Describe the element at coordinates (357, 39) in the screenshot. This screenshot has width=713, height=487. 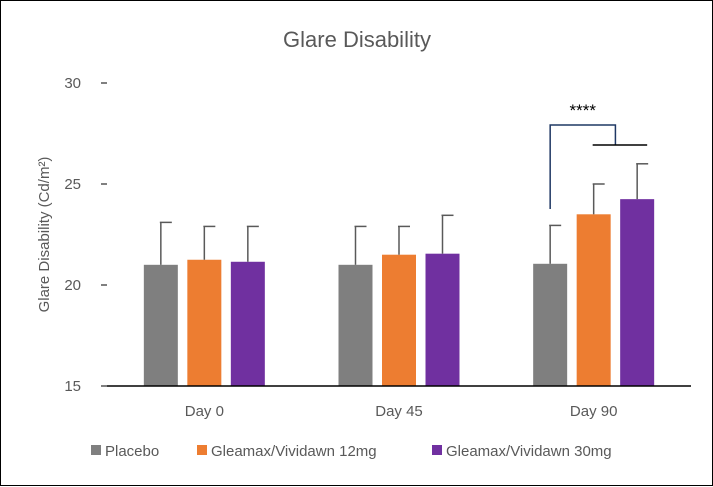
I see `chart-title: Glare Disability` at that location.